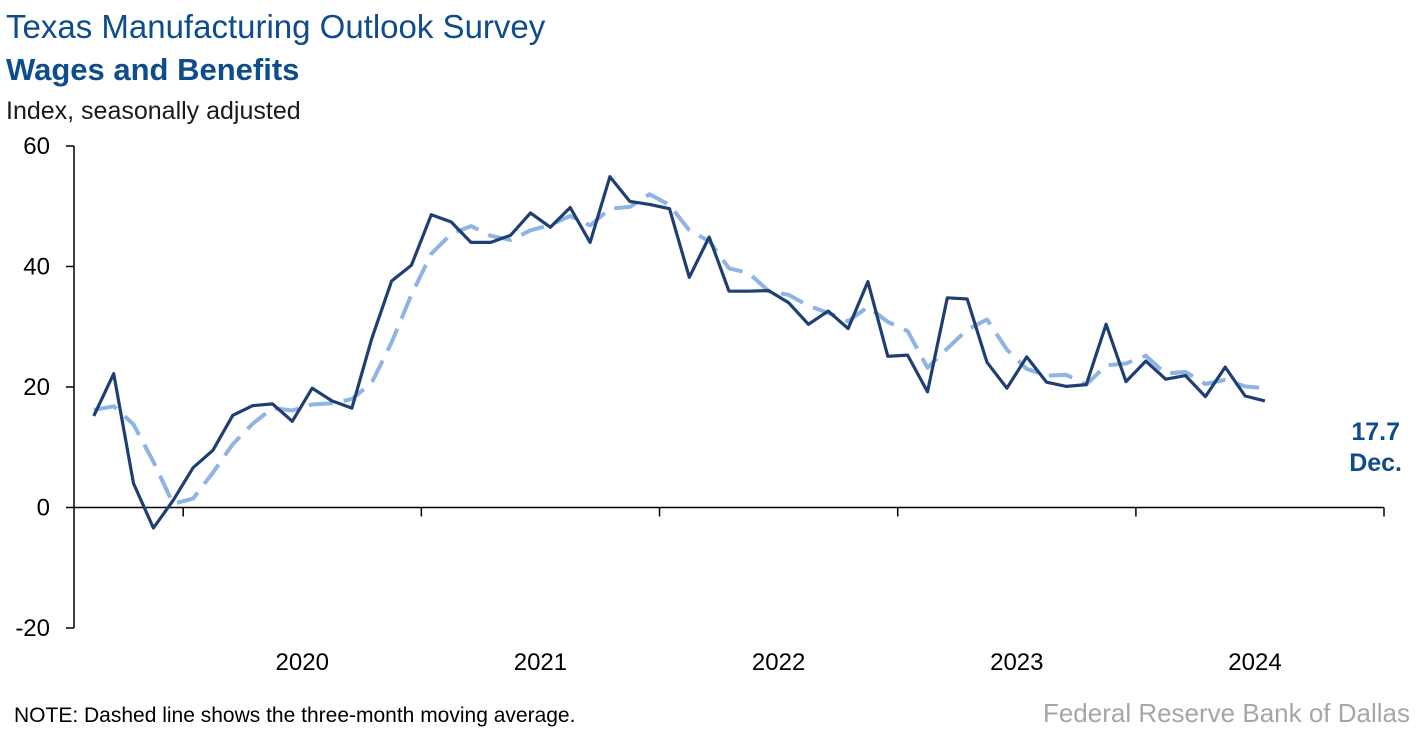  Describe the element at coordinates (302, 662) in the screenshot. I see `x-tick-label: 2020` at that location.